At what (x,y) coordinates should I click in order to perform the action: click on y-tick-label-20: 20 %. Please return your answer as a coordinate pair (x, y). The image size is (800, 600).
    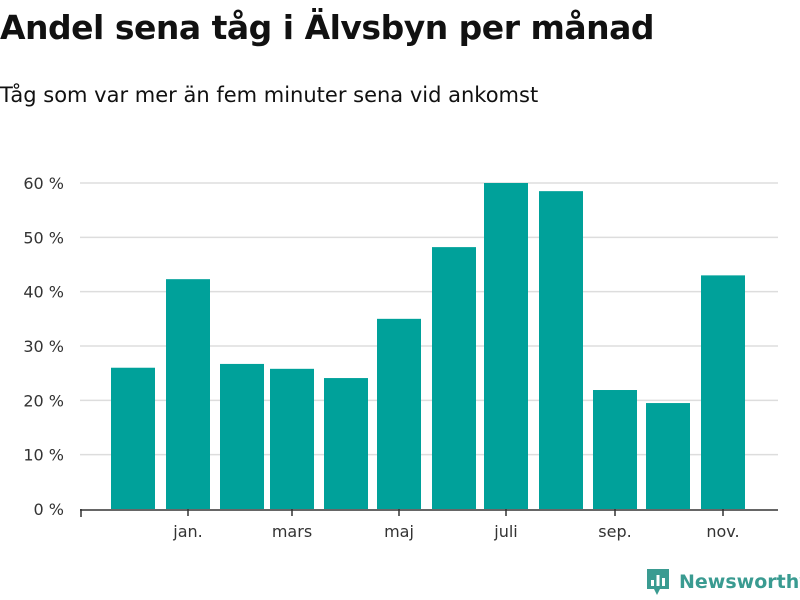
    Looking at the image, I should click on (43, 400).